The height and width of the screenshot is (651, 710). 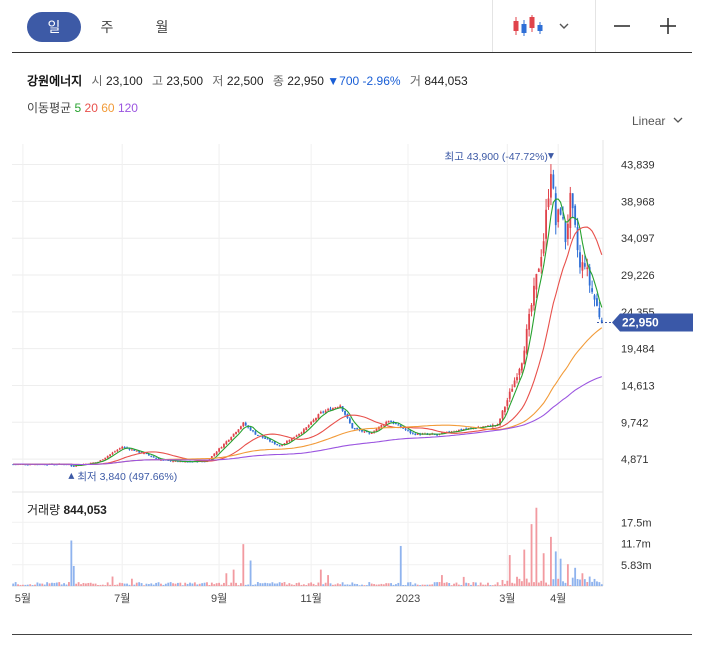 I want to click on volume-title: 거래량 844,053, so click(x=67, y=510).